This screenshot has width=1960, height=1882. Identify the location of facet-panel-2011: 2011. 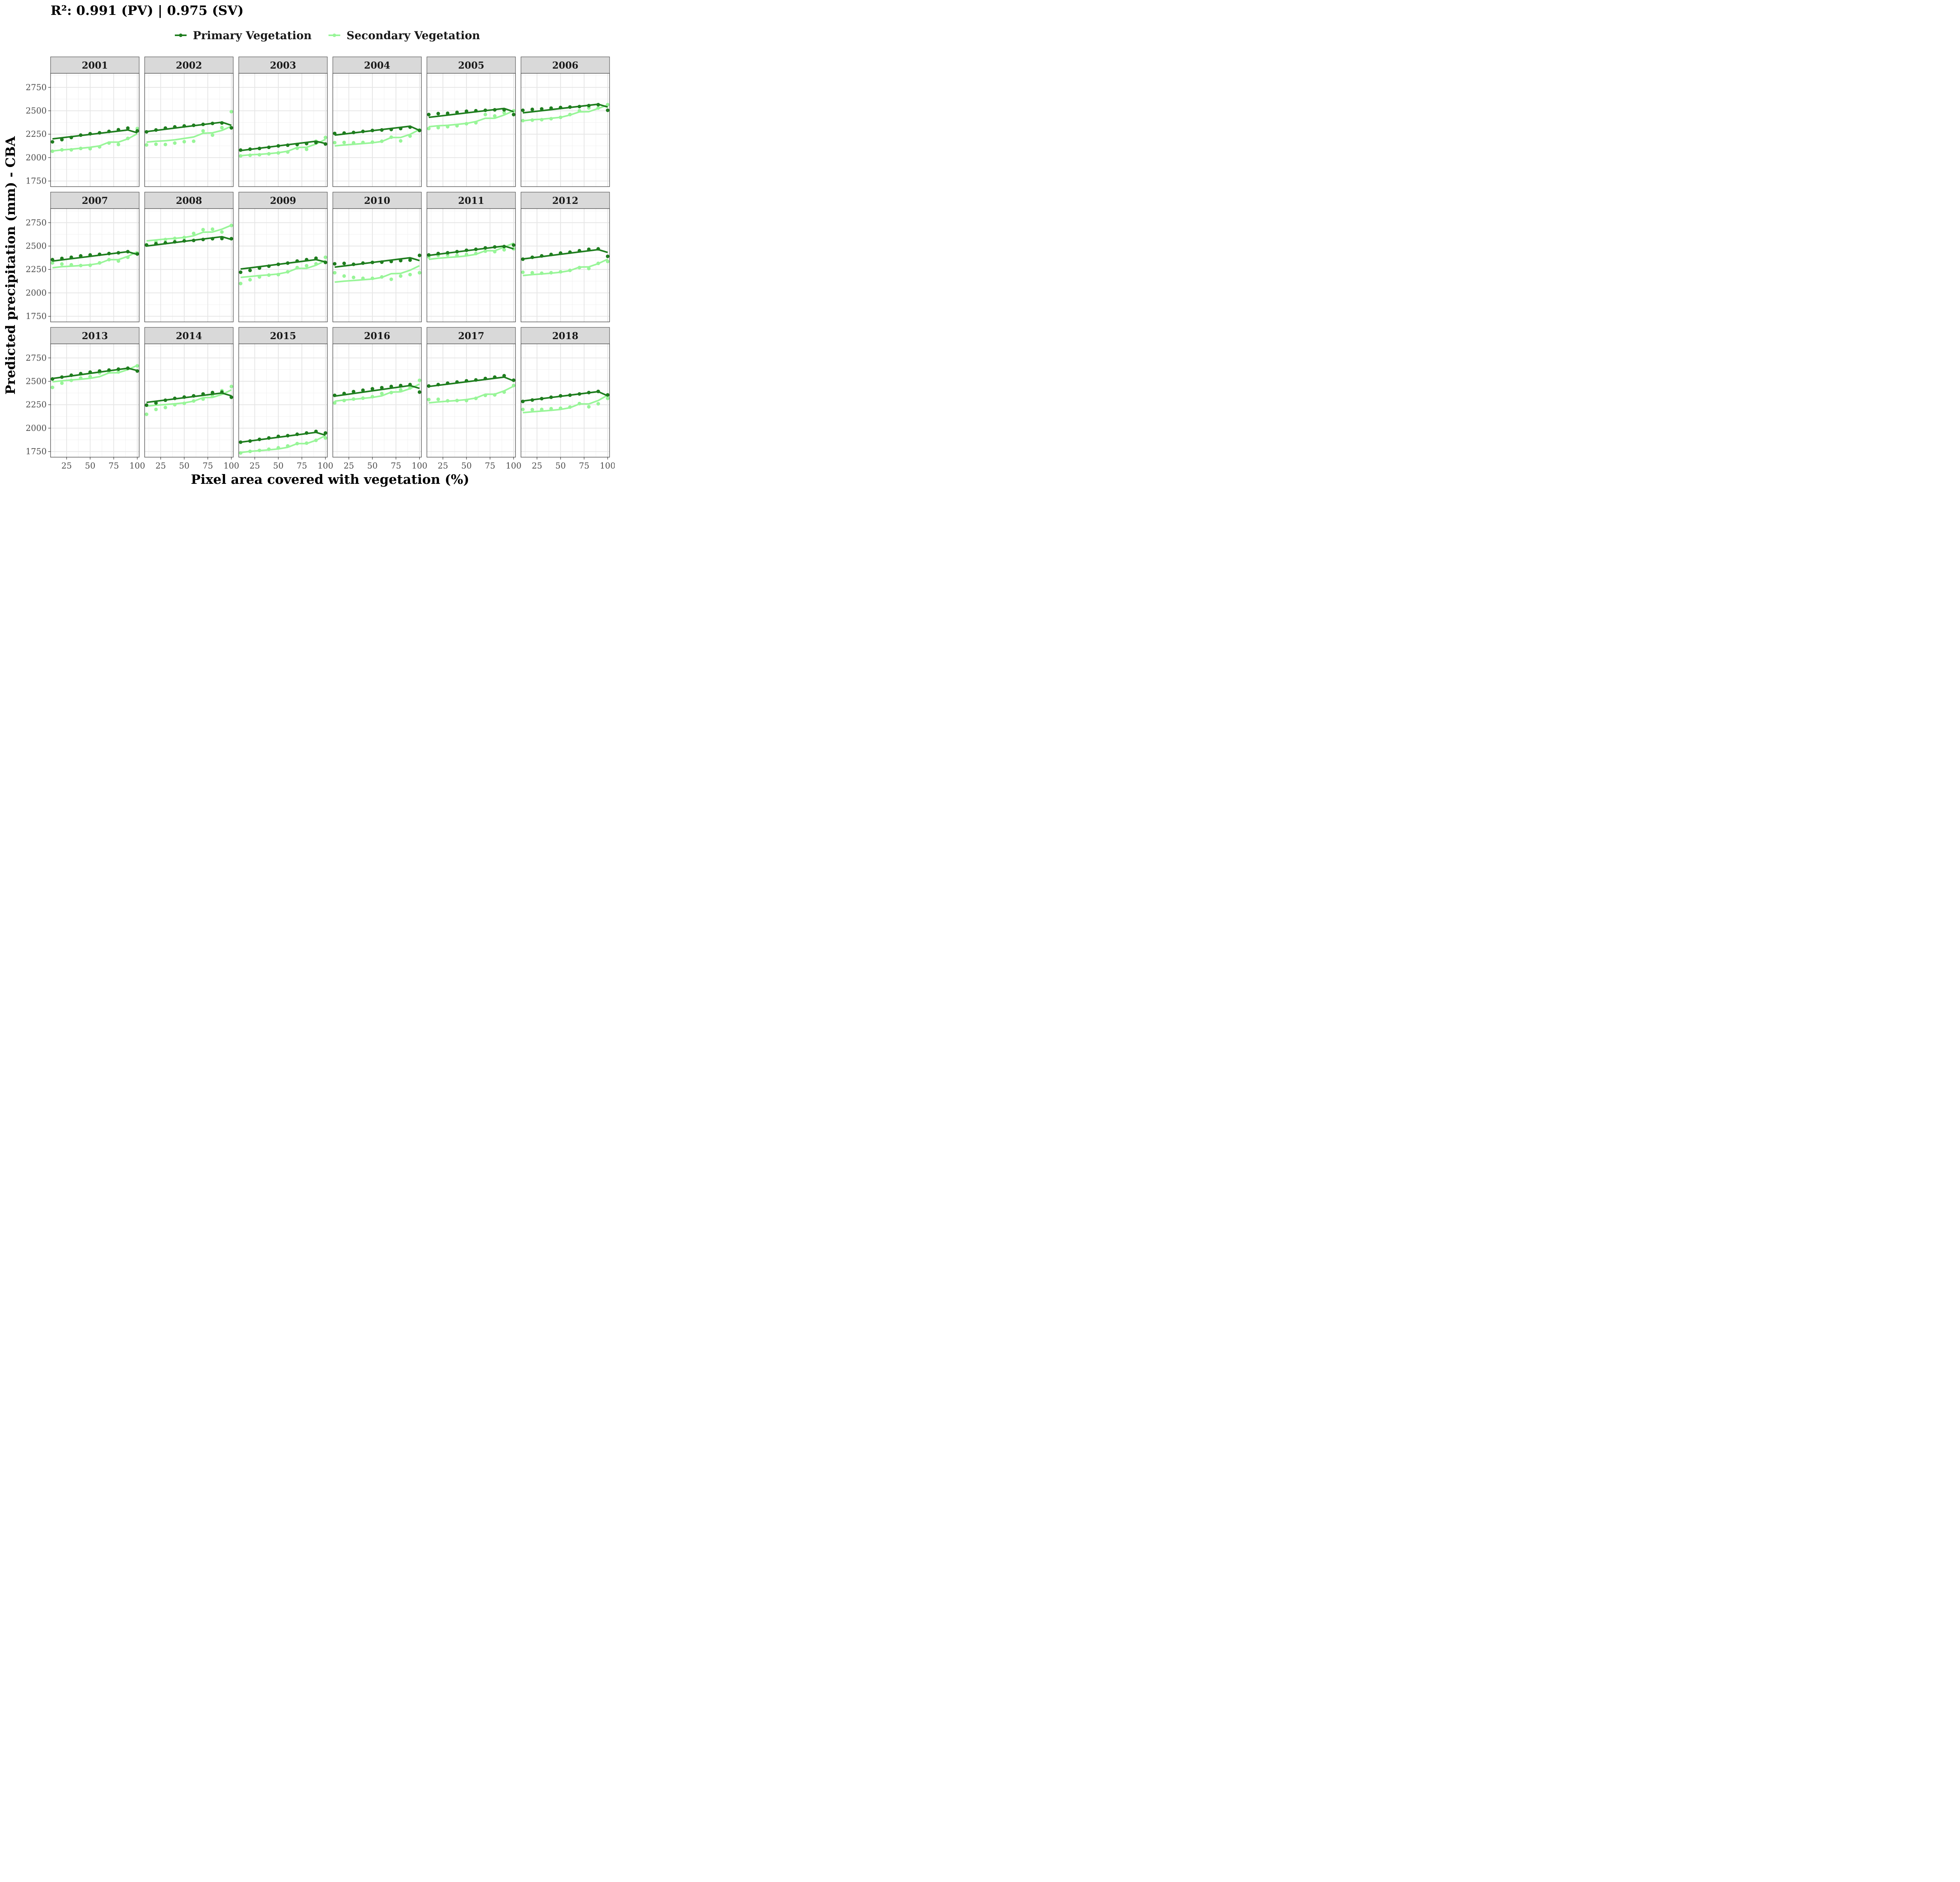
(471, 257).